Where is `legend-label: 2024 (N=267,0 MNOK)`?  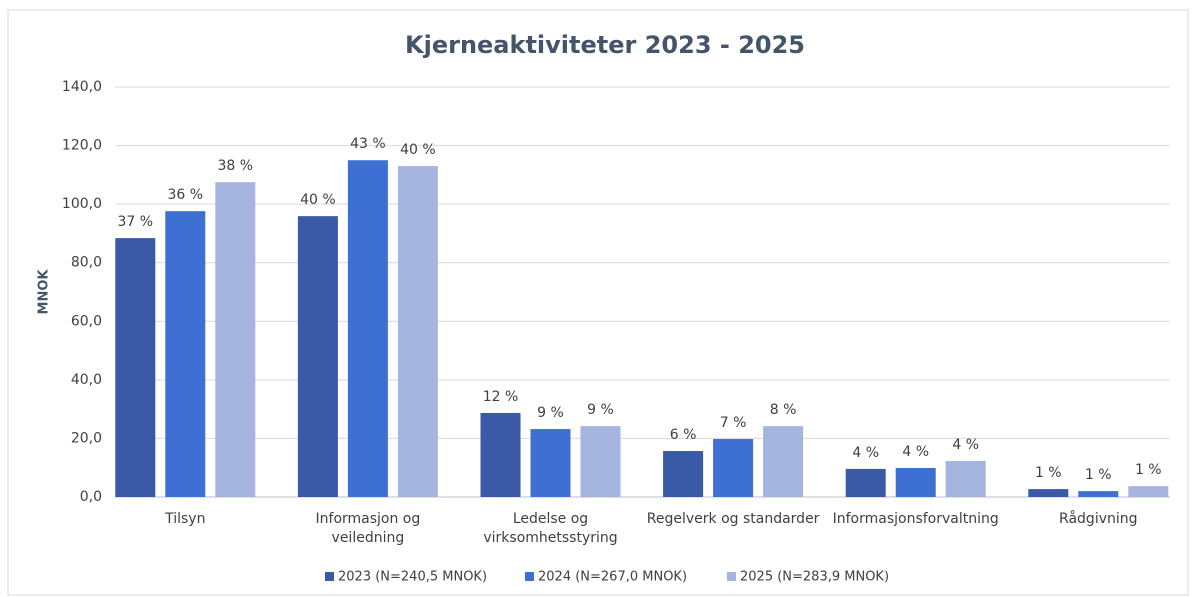
legend-label: 2024 (N=267,0 MNOK) is located at coordinates (612, 577).